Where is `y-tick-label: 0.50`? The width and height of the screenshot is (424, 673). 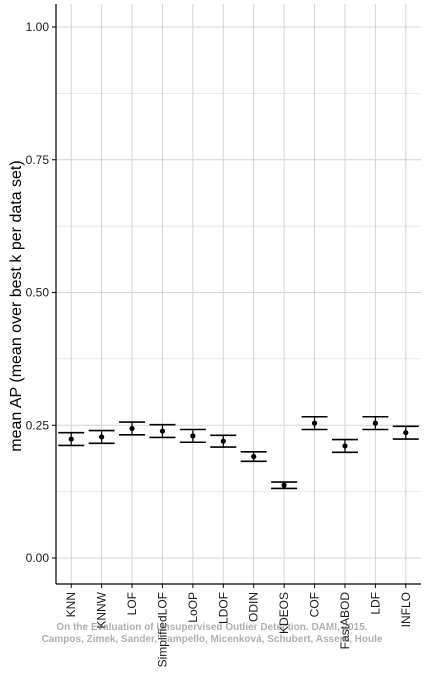 y-tick-label: 0.50 is located at coordinates (38, 293).